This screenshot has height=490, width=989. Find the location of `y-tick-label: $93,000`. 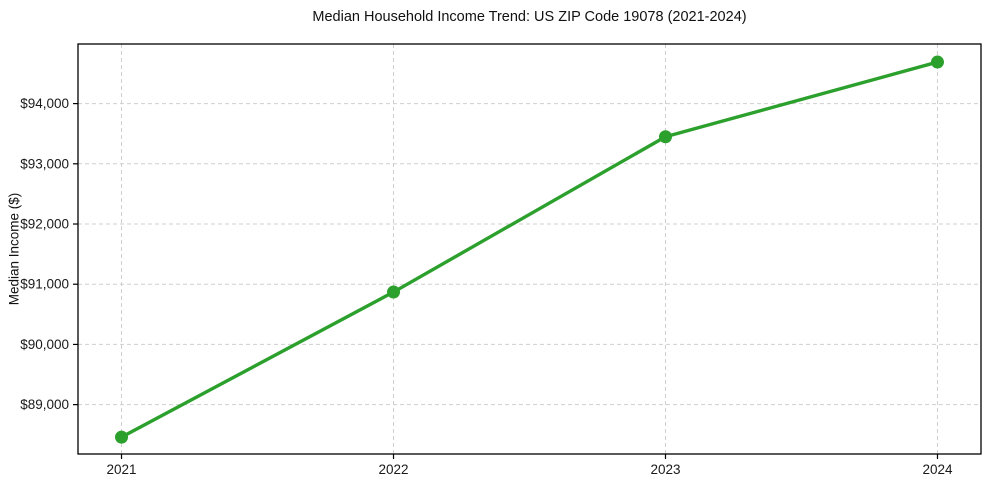

y-tick-label: $93,000 is located at coordinates (44, 163).